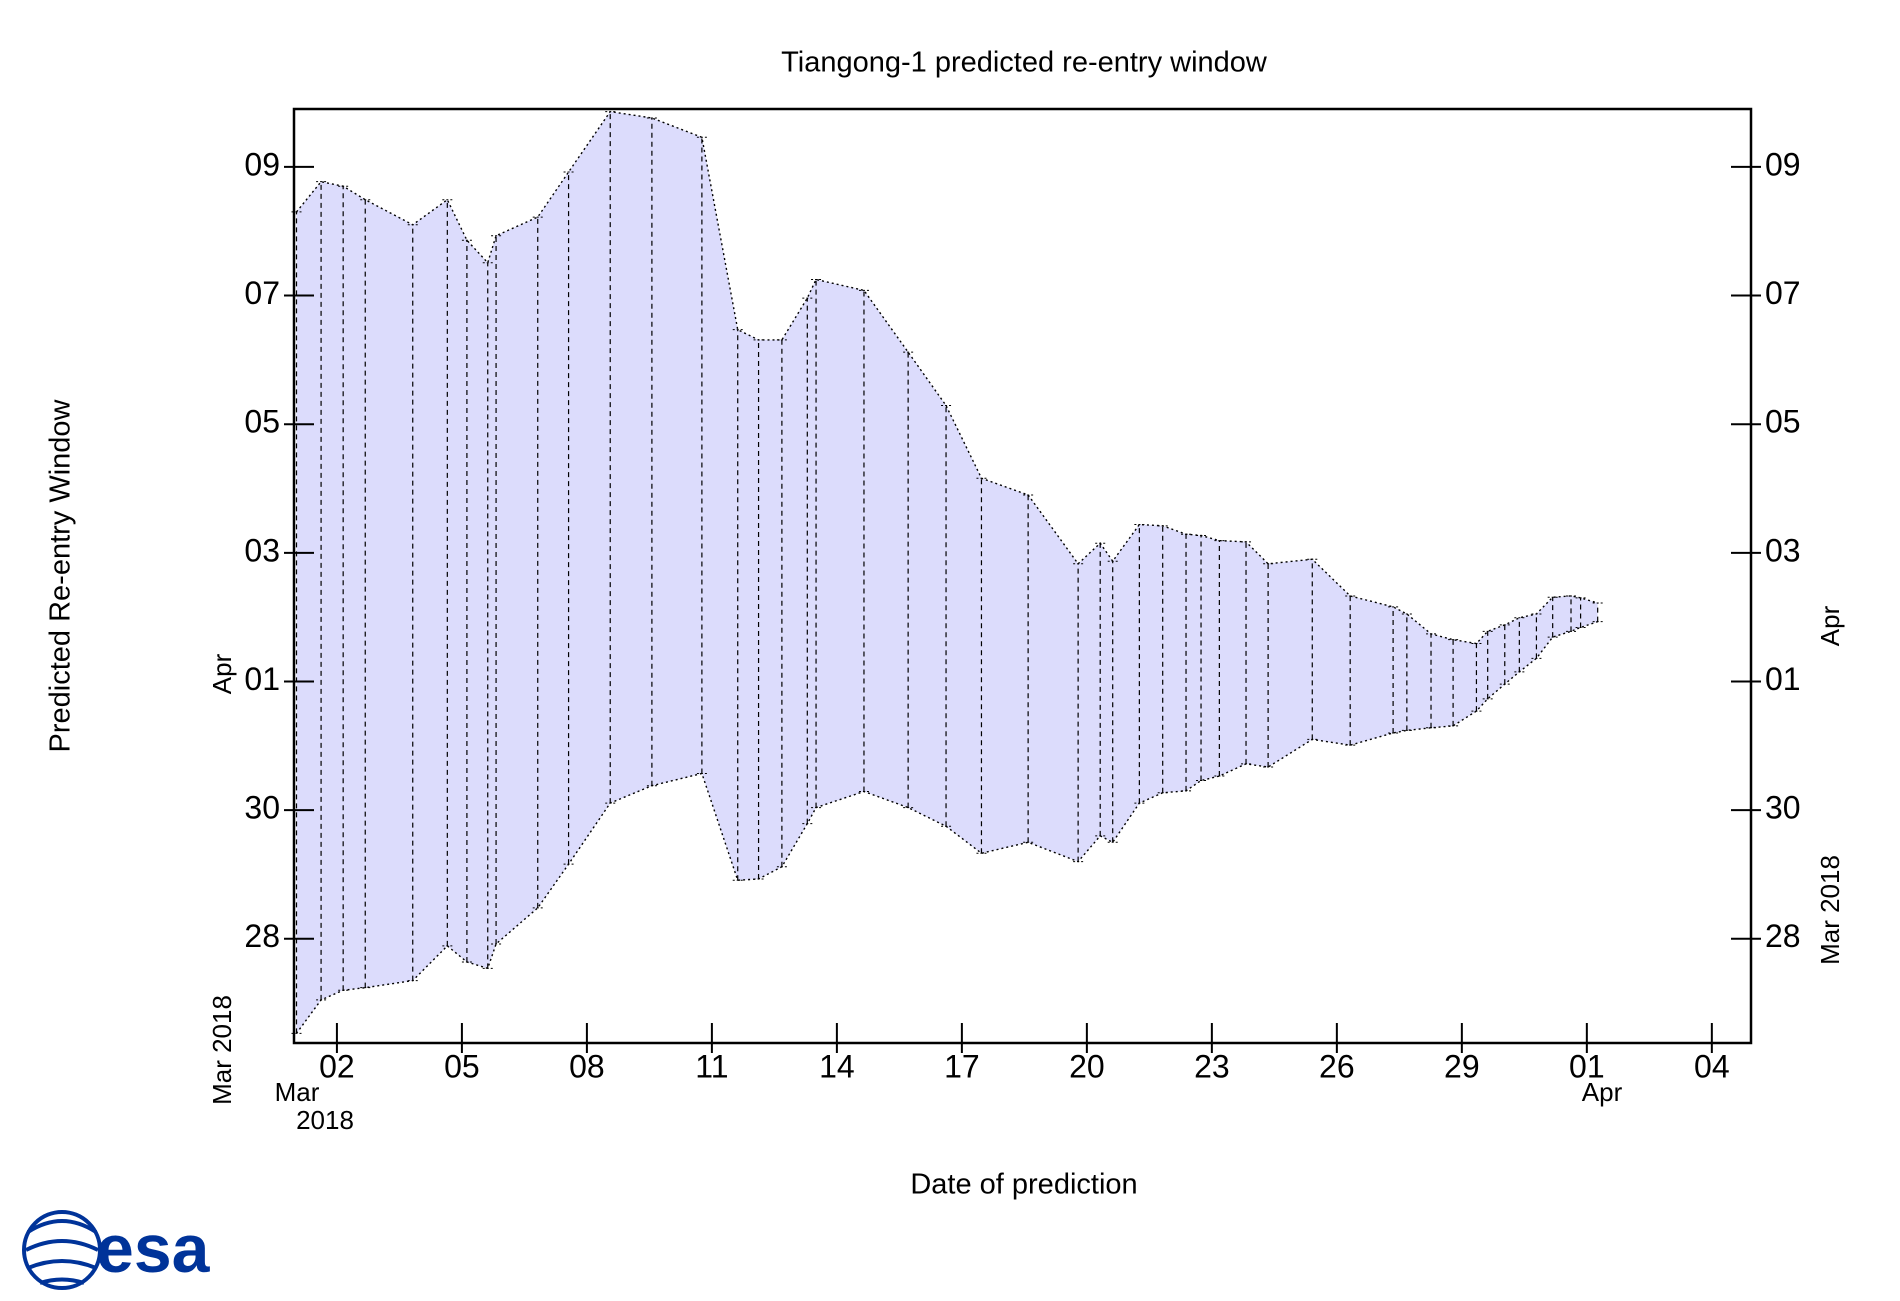  I want to click on y-tick-label: 05, so click(262, 422).